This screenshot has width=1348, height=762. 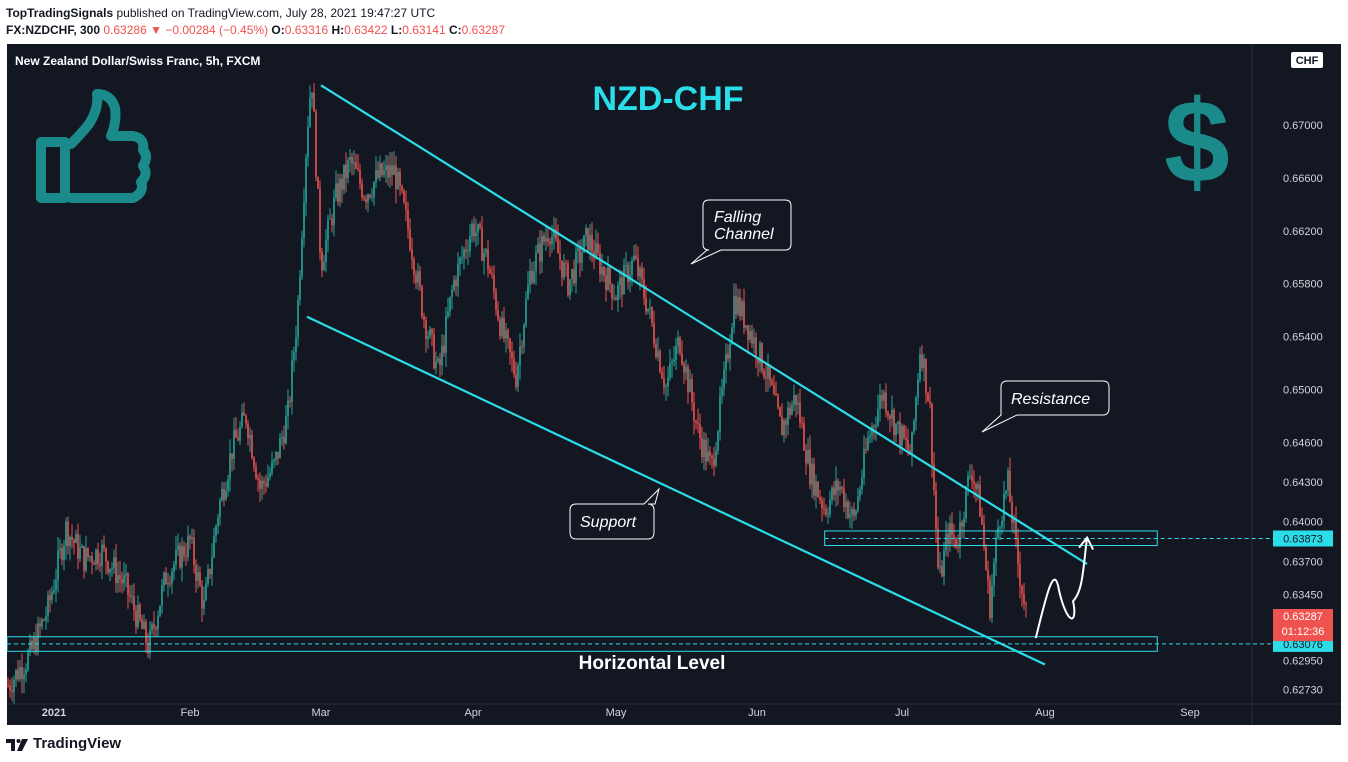 I want to click on time-axis: 2021 Feb Mar Apr May Jun Jul Aug Sep, so click(x=621, y=713).